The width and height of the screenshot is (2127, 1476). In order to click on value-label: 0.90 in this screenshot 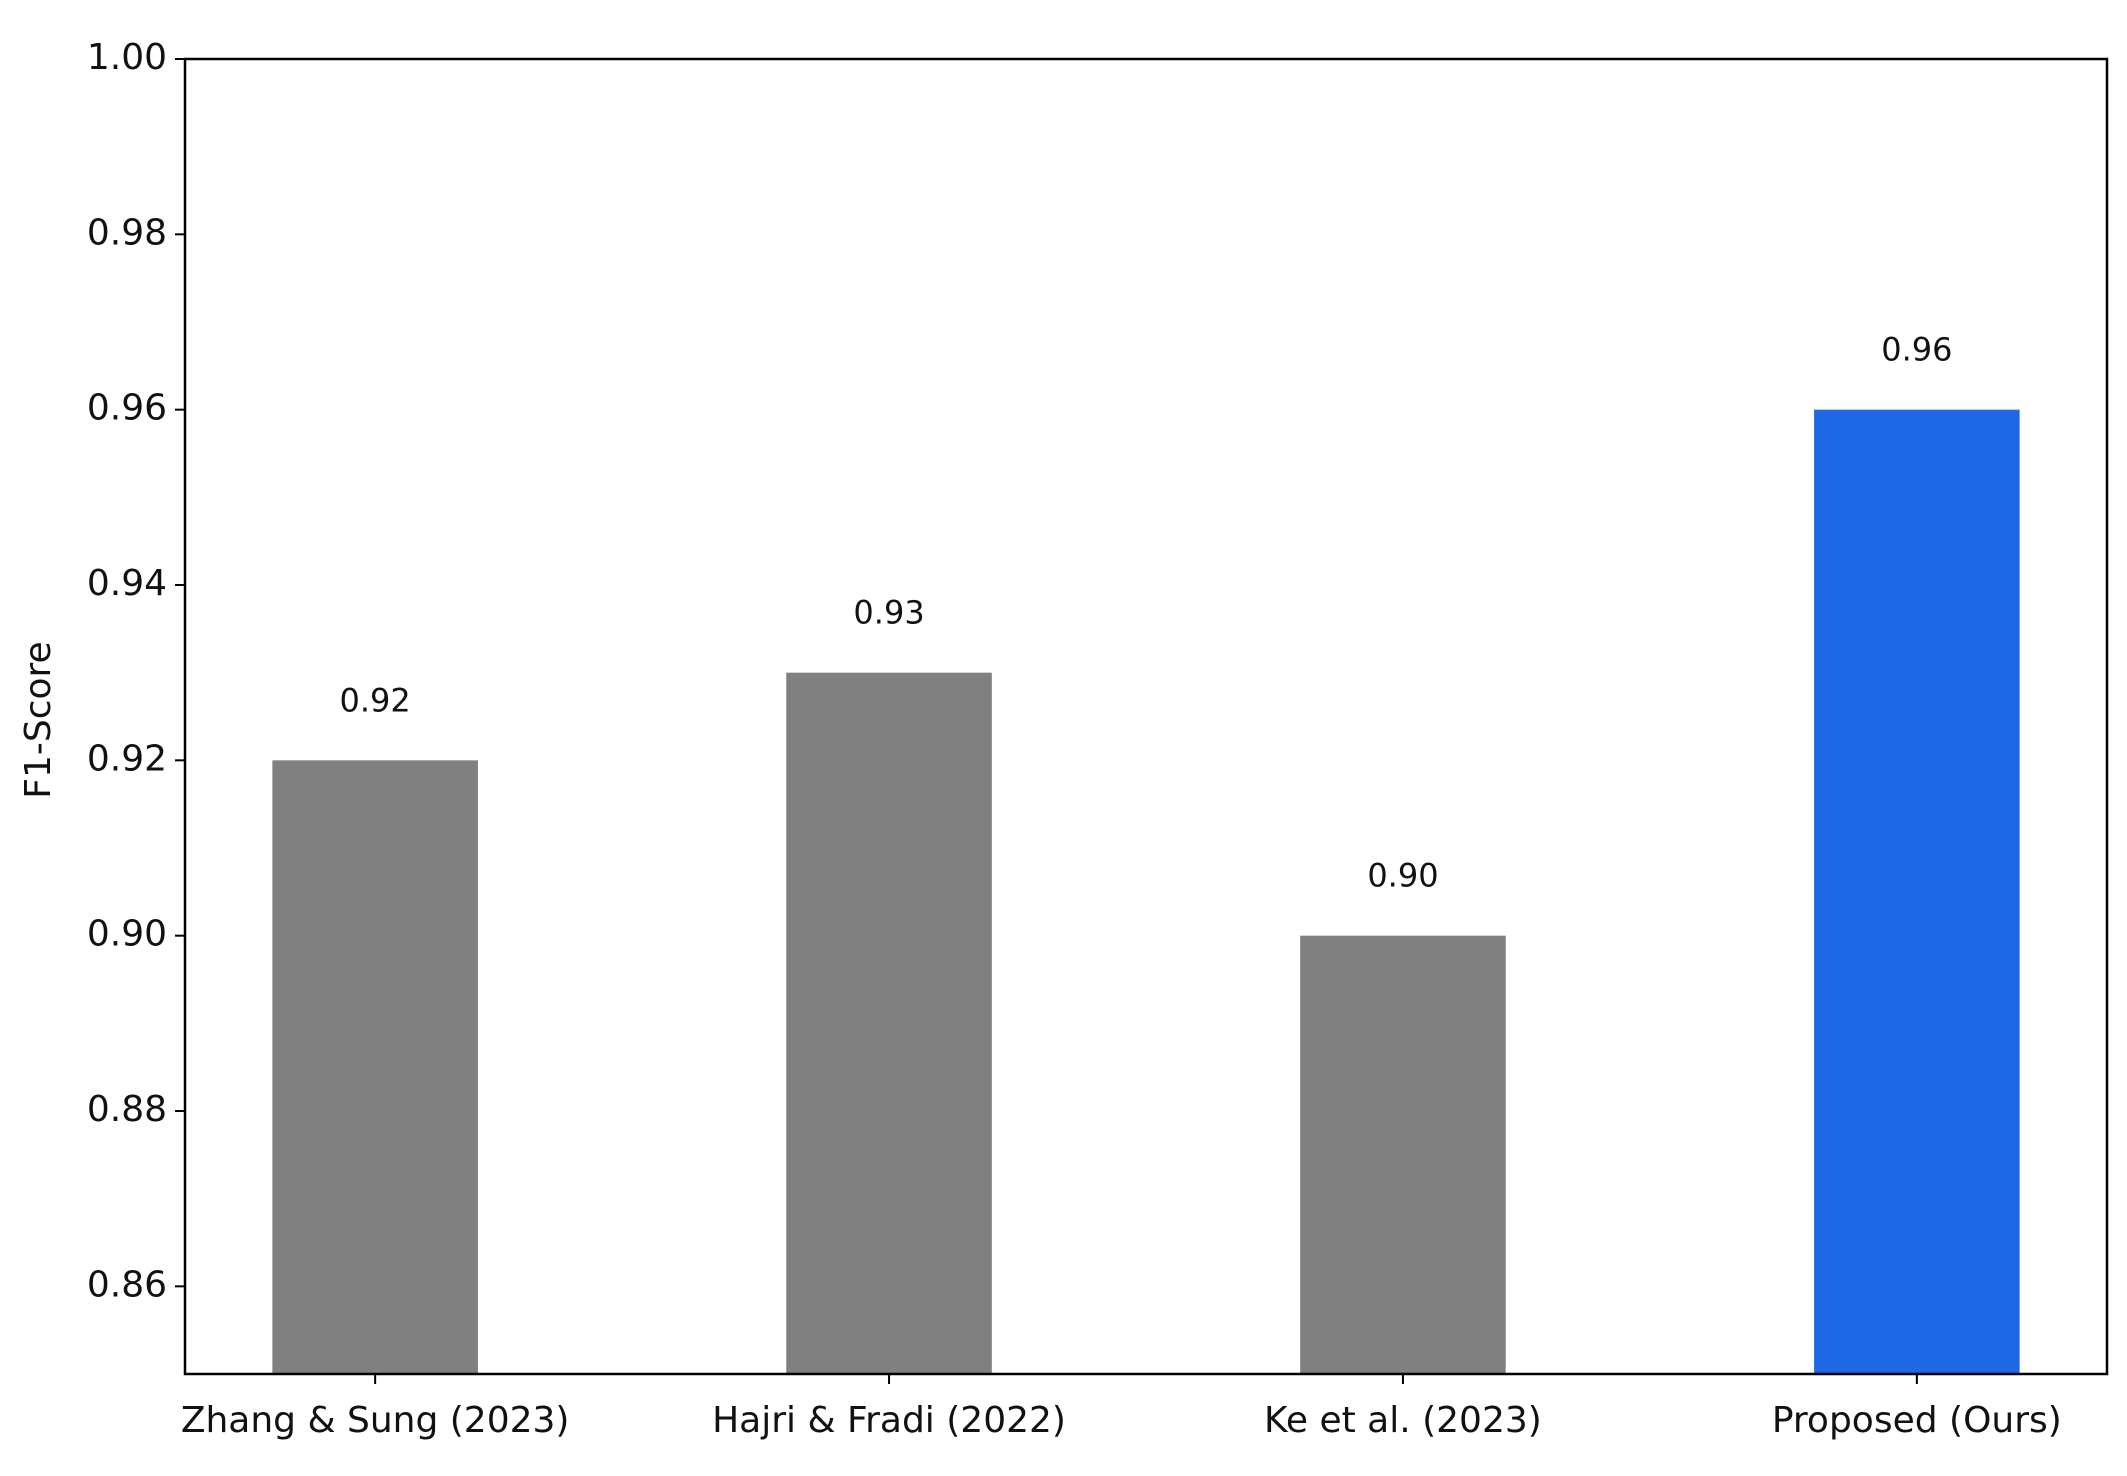, I will do `click(1402, 876)`.